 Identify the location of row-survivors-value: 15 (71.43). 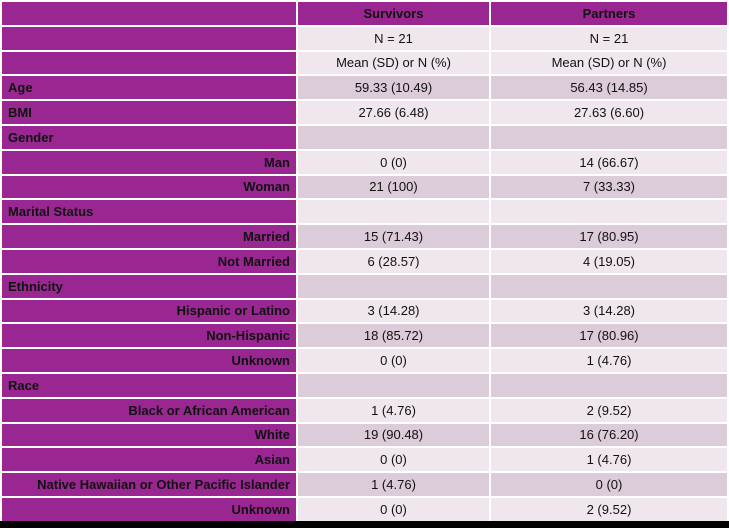
(393, 236).